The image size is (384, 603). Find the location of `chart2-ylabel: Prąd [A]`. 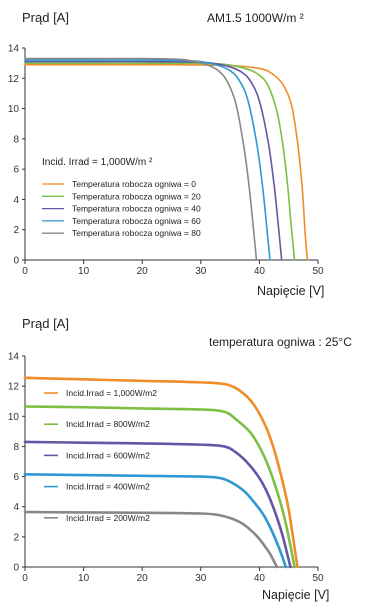

chart2-ylabel: Prąd [A] is located at coordinates (45, 323).